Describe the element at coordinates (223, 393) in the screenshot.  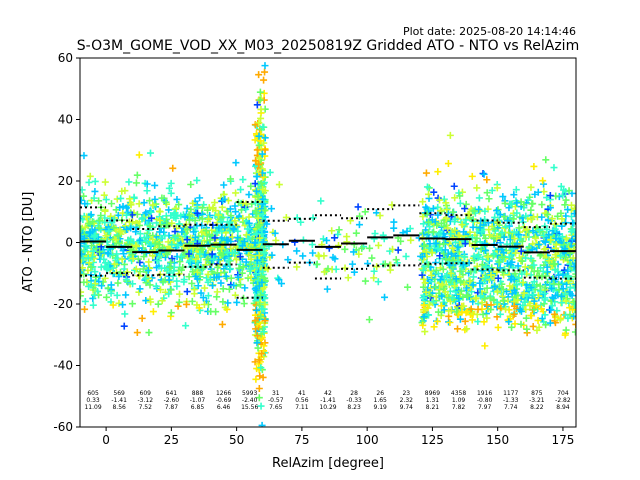
I see `bin-count-label: 1266` at that location.